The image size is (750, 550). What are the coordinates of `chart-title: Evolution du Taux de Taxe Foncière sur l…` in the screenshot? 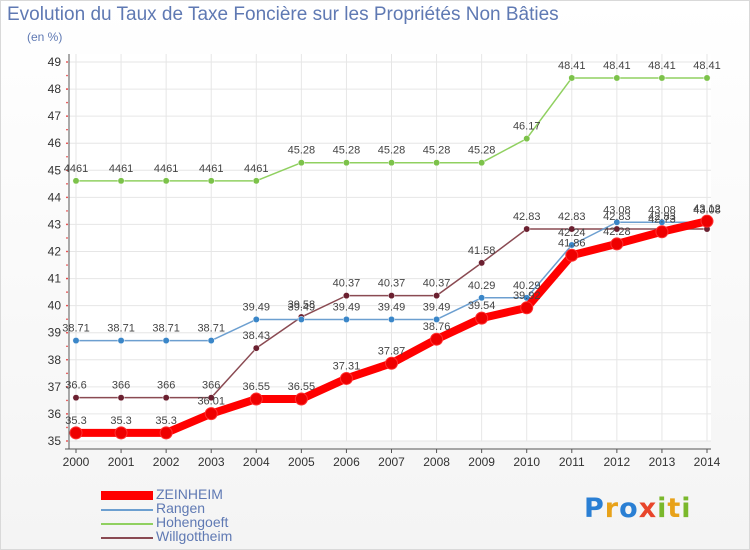 It's located at (283, 14).